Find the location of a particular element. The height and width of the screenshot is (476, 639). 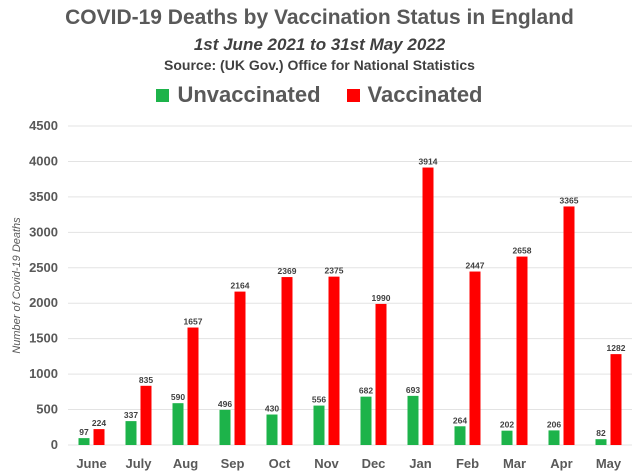

y-tick-label: 2500 is located at coordinates (43, 267).